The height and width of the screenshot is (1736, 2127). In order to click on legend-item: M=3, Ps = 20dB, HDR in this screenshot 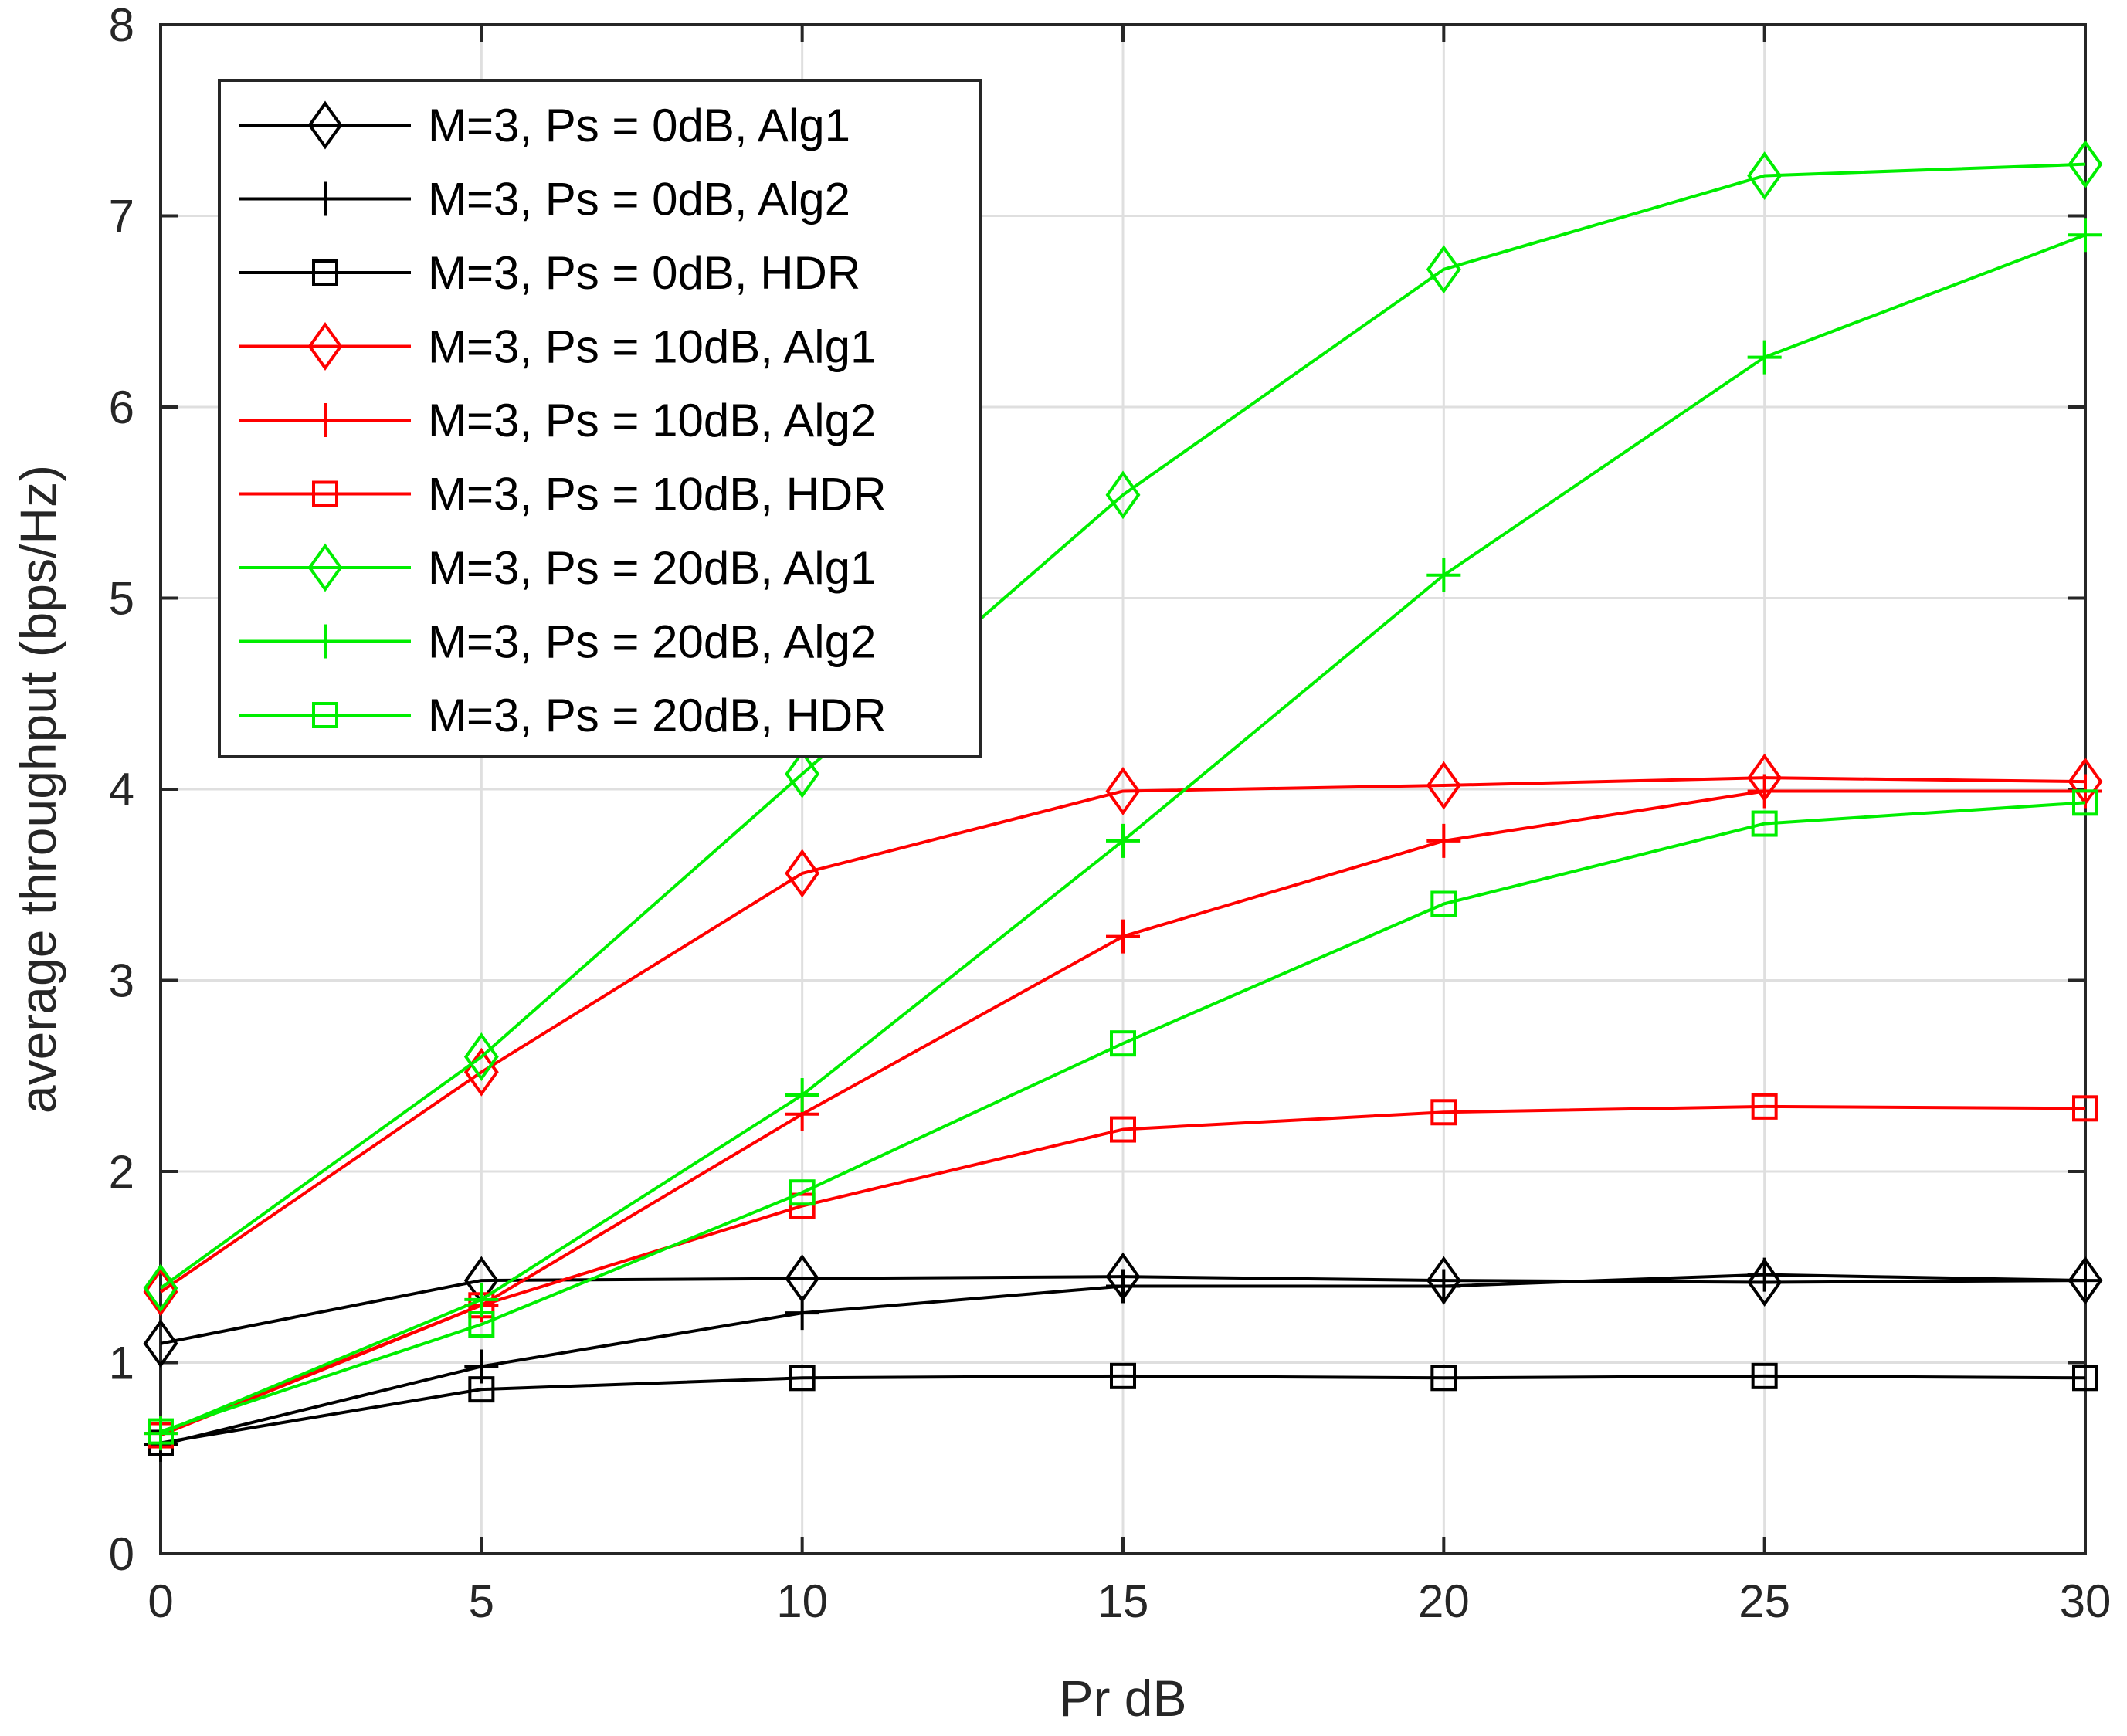, I will do `click(563, 715)`.